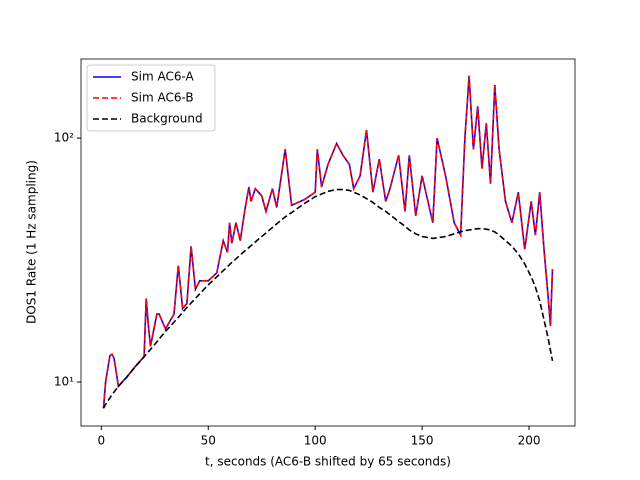  What do you see at coordinates (101, 441) in the screenshot?
I see `x-tick-label: 0` at bounding box center [101, 441].